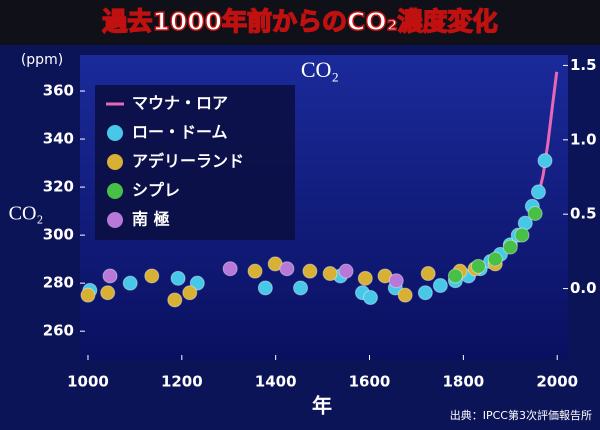 This screenshot has width=600, height=430. I want to click on chart-title: 過去1000年前からのCO₂濃度変化, so click(299, 21).